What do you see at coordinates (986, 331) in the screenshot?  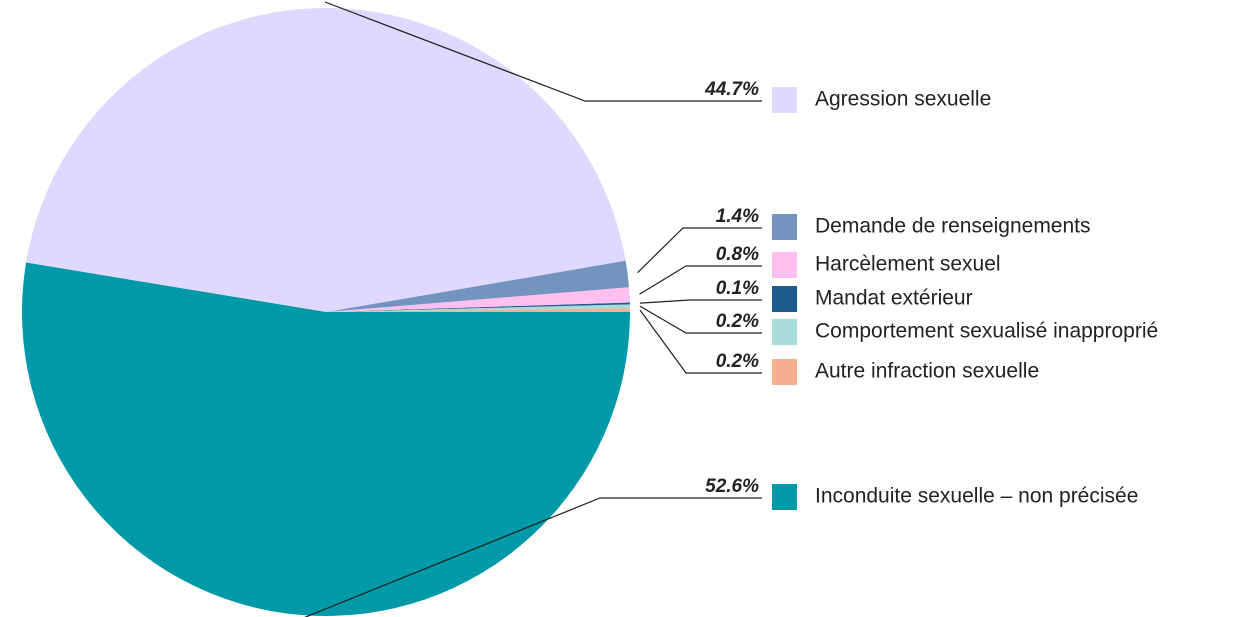 I see `legend-label: Comportement sexualisé inapproprié` at bounding box center [986, 331].